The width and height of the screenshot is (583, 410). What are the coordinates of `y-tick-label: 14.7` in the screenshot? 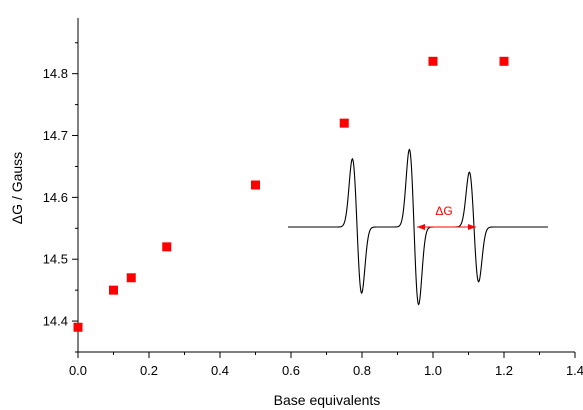 It's located at (55, 135).